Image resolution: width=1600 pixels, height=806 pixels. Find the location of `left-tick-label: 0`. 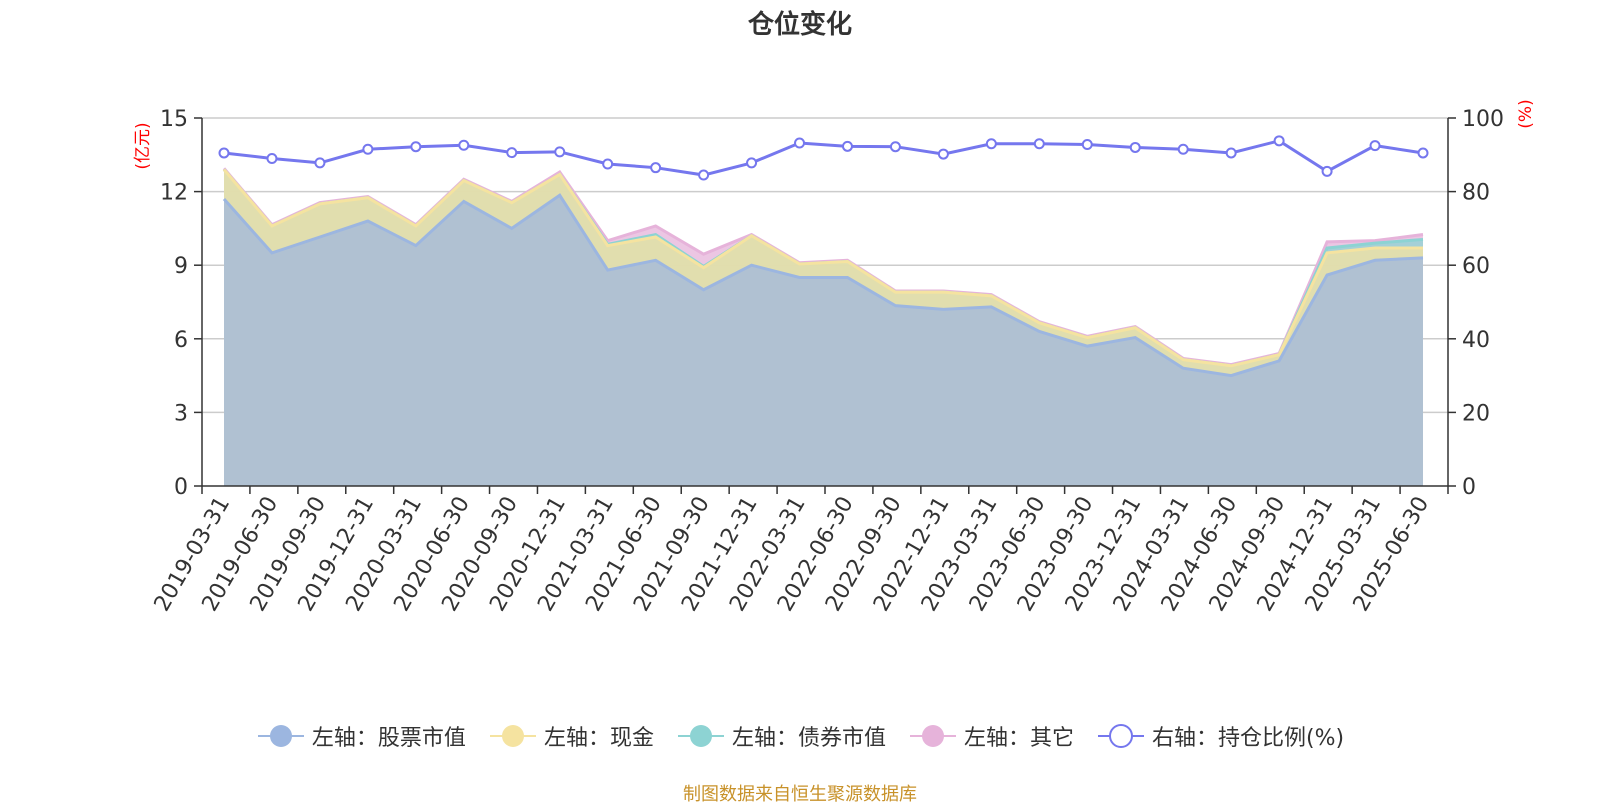

left-tick-label: 0 is located at coordinates (181, 487).